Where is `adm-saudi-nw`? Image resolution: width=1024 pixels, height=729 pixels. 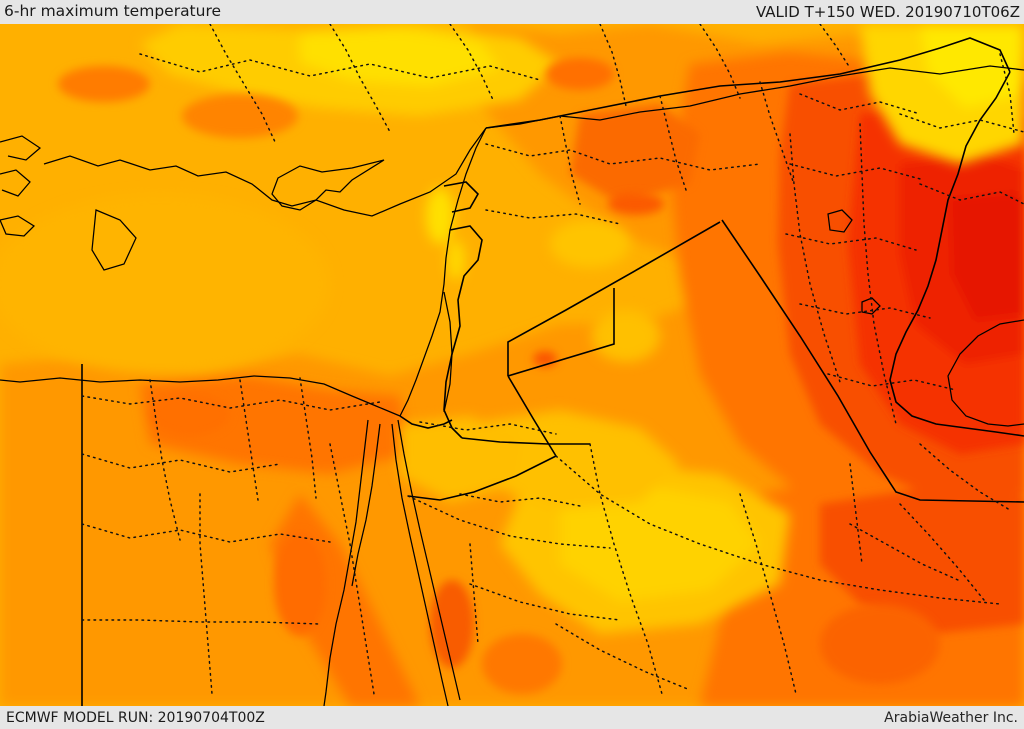 adm-saudi-nw is located at coordinates (520, 500).